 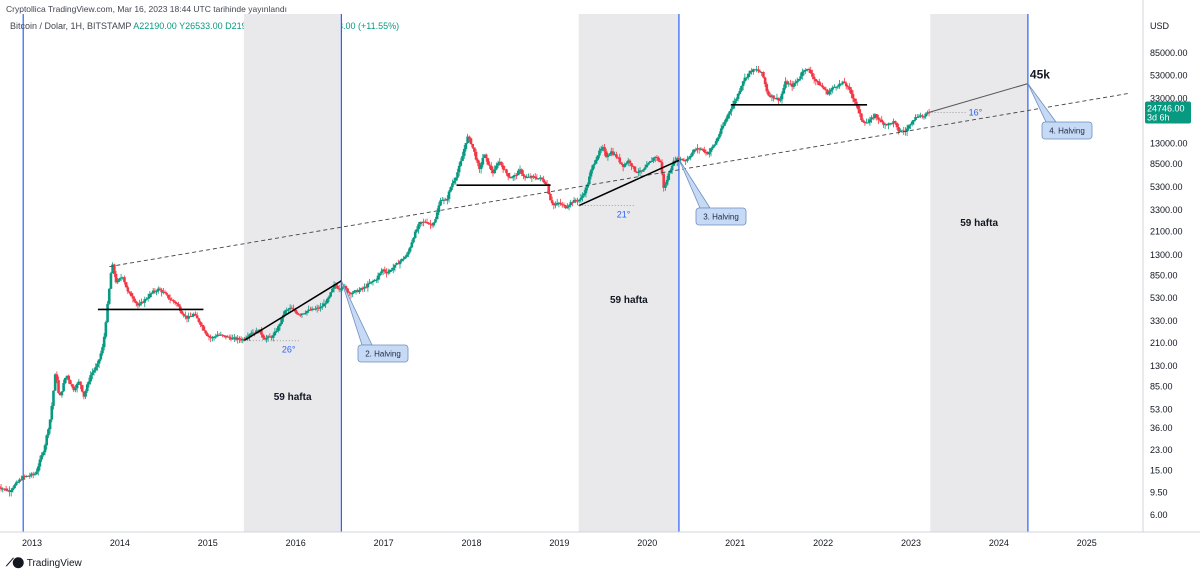 I want to click on tradingview-footer: ⟋⬤ TradingView, so click(x=44, y=563).